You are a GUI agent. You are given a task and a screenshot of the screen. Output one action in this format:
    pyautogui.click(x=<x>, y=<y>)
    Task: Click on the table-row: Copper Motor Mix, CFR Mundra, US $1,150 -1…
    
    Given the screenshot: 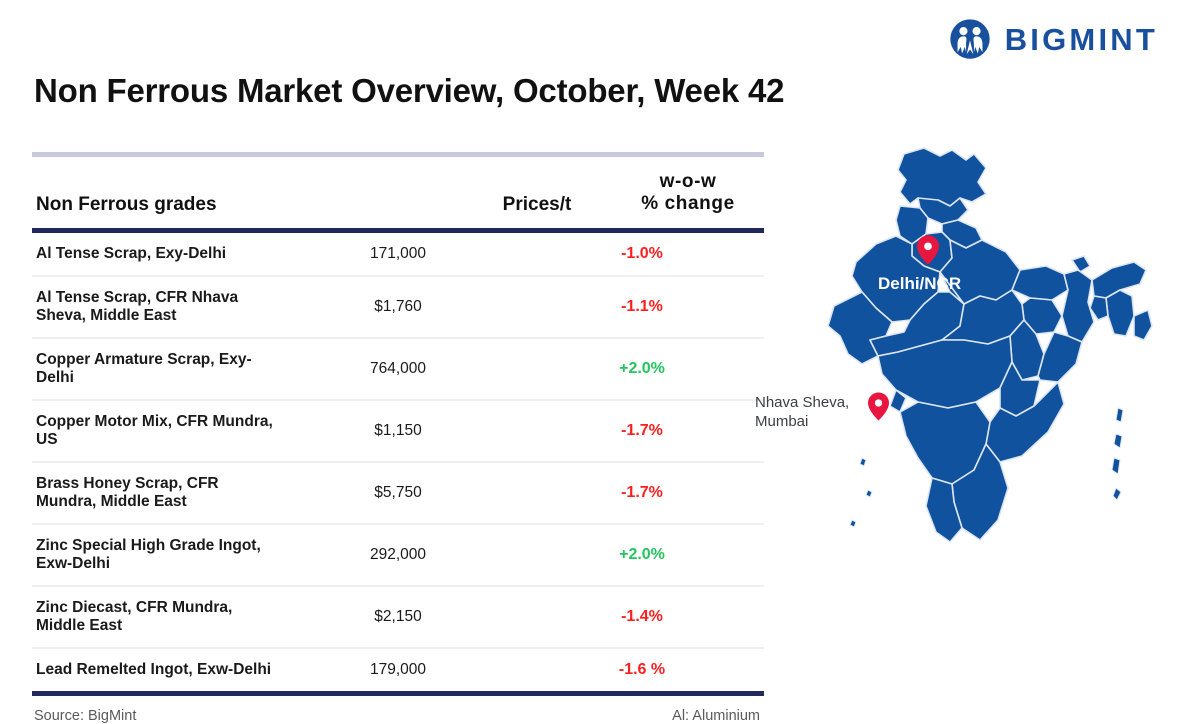 What is the action you would take?
    pyautogui.click(x=398, y=431)
    